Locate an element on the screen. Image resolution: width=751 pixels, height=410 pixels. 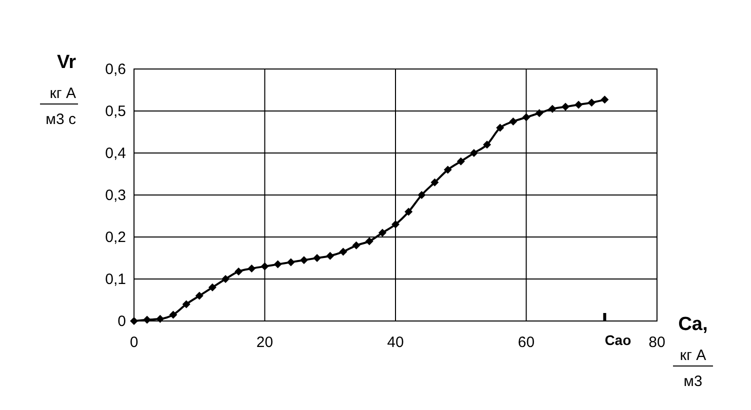
x-axis-title: Ca, кг А м3 is located at coordinates (693, 352).